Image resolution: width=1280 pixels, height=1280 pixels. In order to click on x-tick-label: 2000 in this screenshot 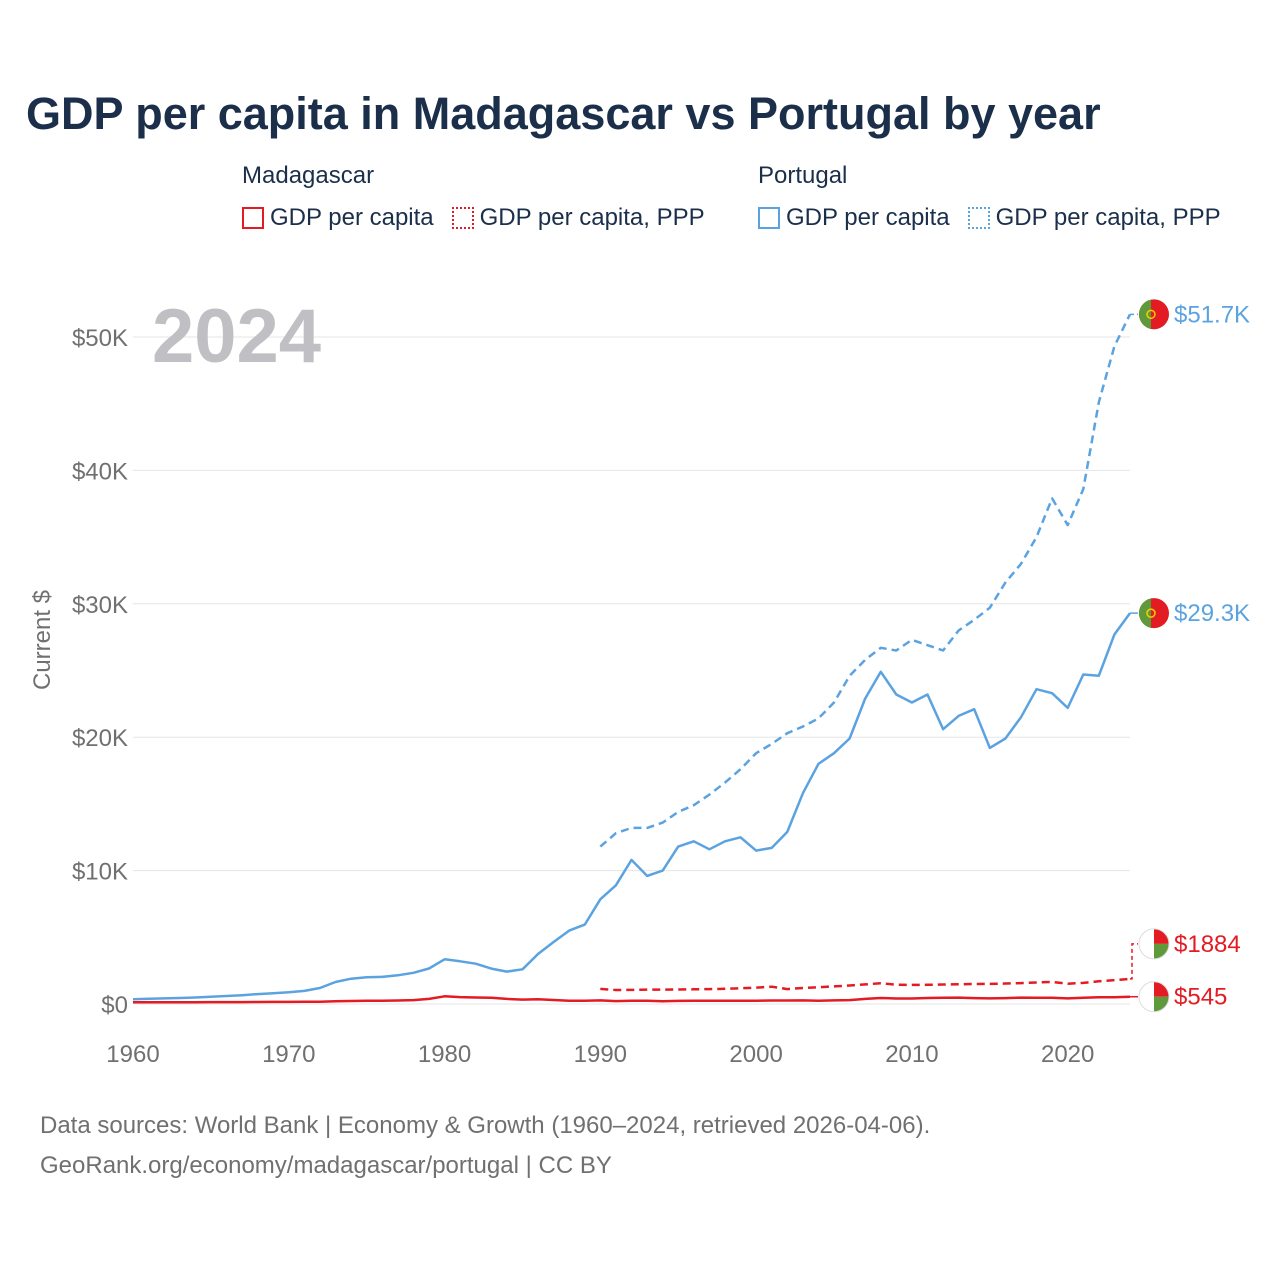, I will do `click(755, 1054)`.